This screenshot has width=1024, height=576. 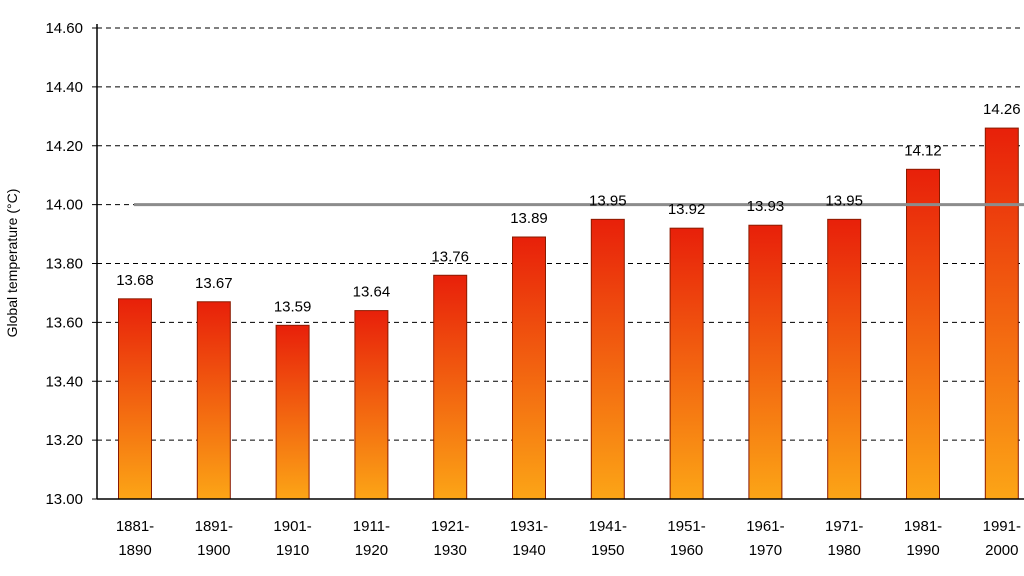 What do you see at coordinates (12, 263) in the screenshot?
I see `y-axis-title: Global temperature (°C)` at bounding box center [12, 263].